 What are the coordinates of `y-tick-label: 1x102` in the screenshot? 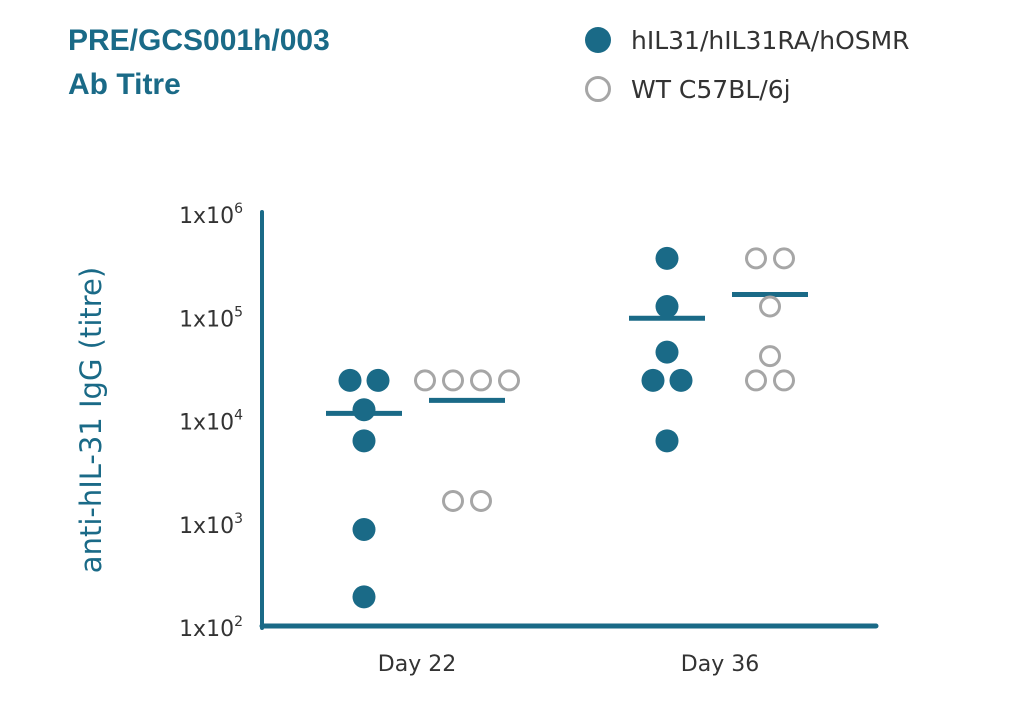 It's located at (211, 628).